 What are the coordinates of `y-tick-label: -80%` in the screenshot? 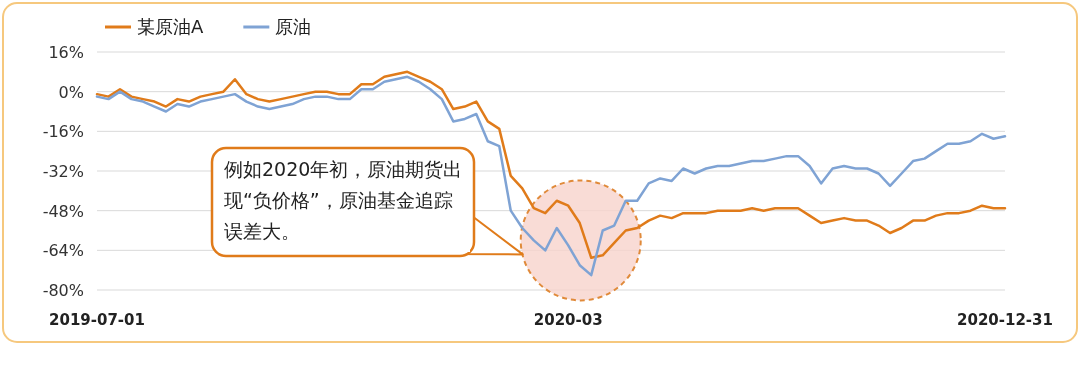 It's located at (63, 290).